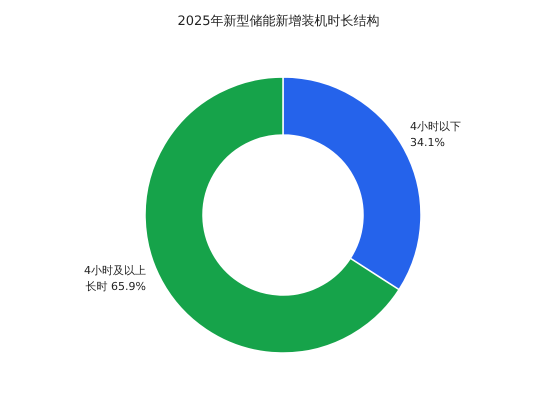  What do you see at coordinates (278, 21) in the screenshot?
I see `chart-title: 2025年新型储能新增装机时长结构` at bounding box center [278, 21].